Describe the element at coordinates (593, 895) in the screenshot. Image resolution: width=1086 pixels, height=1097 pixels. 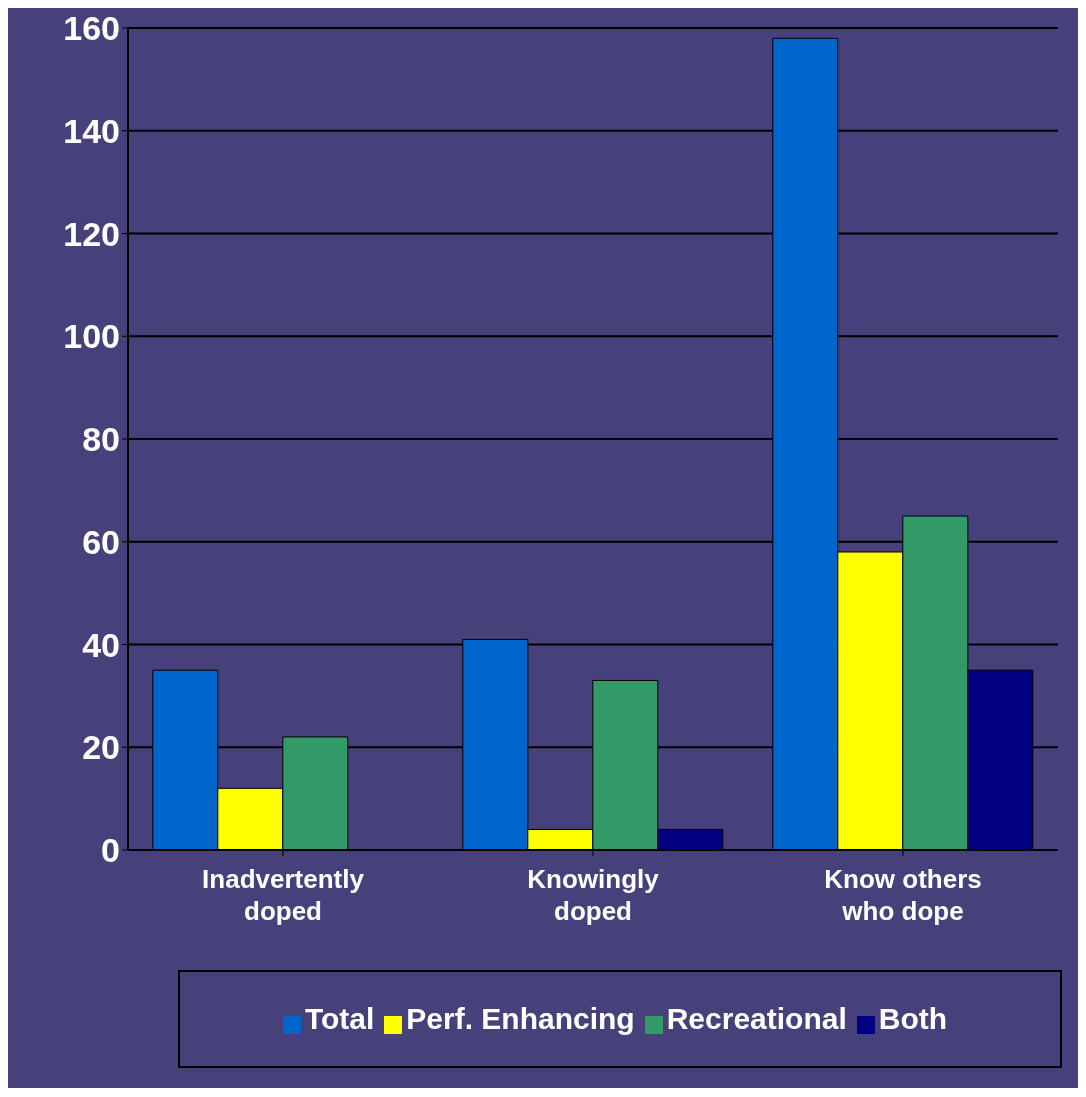
I see `x-tick-label: Knowingly doped` at that location.